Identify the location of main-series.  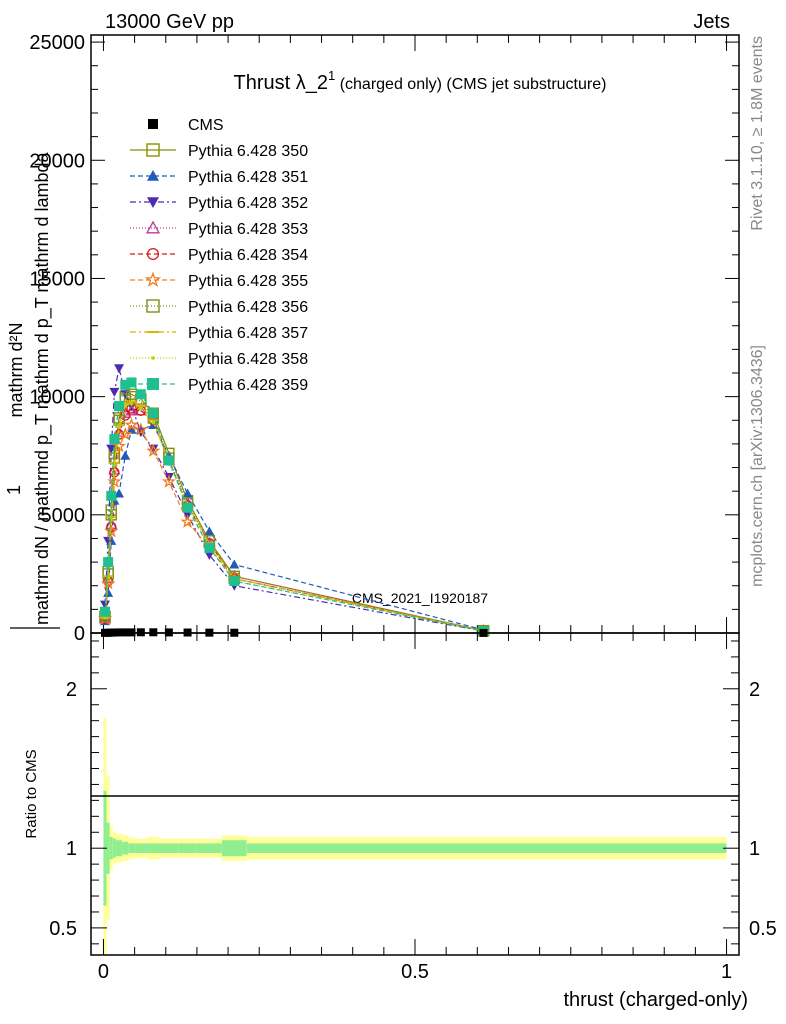
(294, 500).